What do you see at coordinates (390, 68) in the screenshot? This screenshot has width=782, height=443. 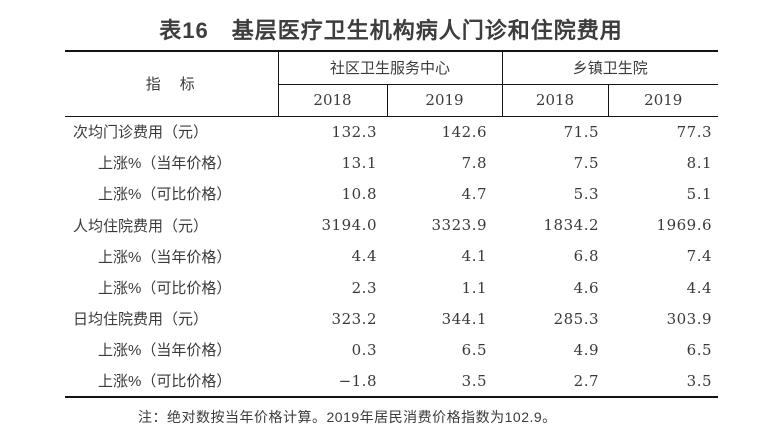 I see `group-header-community-health-centers: 社区卫生服务中心` at bounding box center [390, 68].